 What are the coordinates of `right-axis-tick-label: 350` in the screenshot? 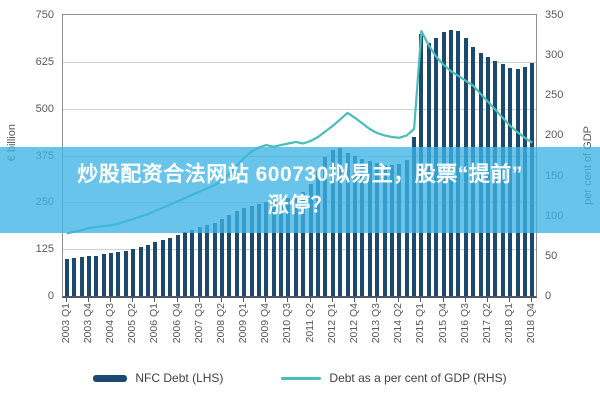 It's located at (554, 15).